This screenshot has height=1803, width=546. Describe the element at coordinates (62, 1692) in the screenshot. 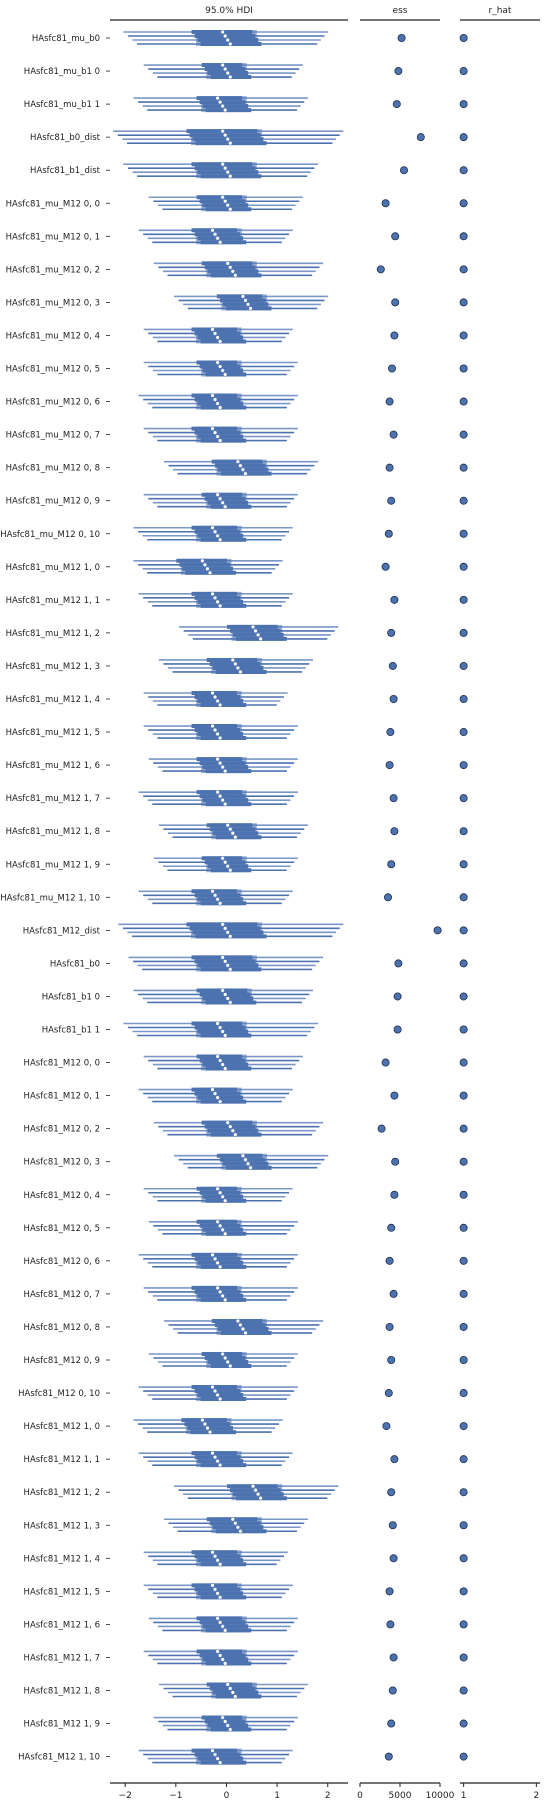

I see `row-label: HAsfc81_M12 1, 8` at that location.